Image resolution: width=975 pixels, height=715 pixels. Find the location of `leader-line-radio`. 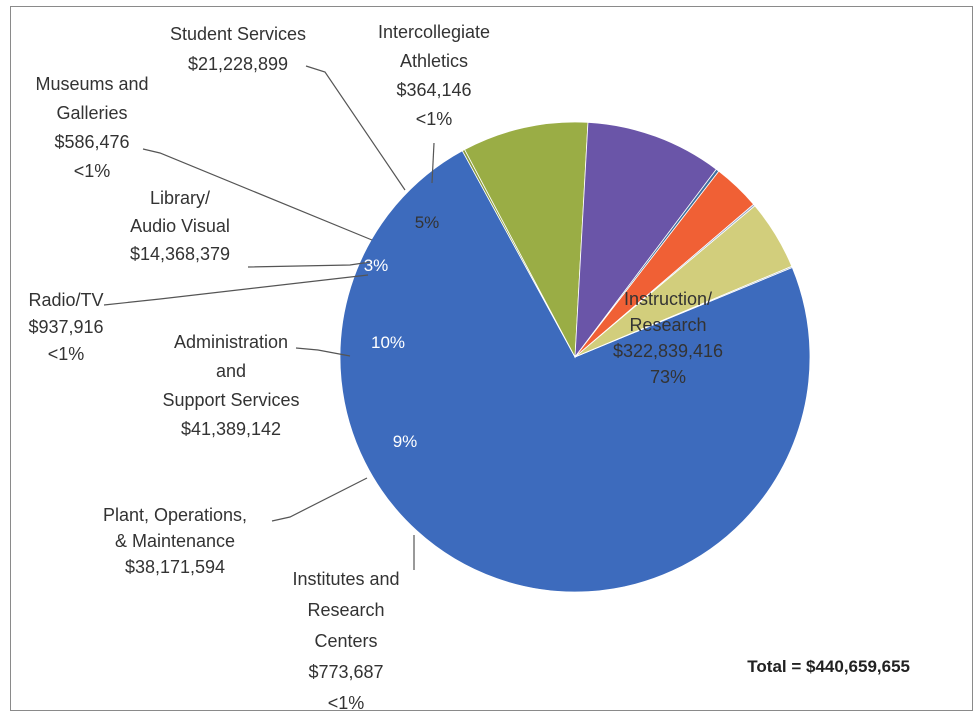

leader-line-radio is located at coordinates (236, 290).